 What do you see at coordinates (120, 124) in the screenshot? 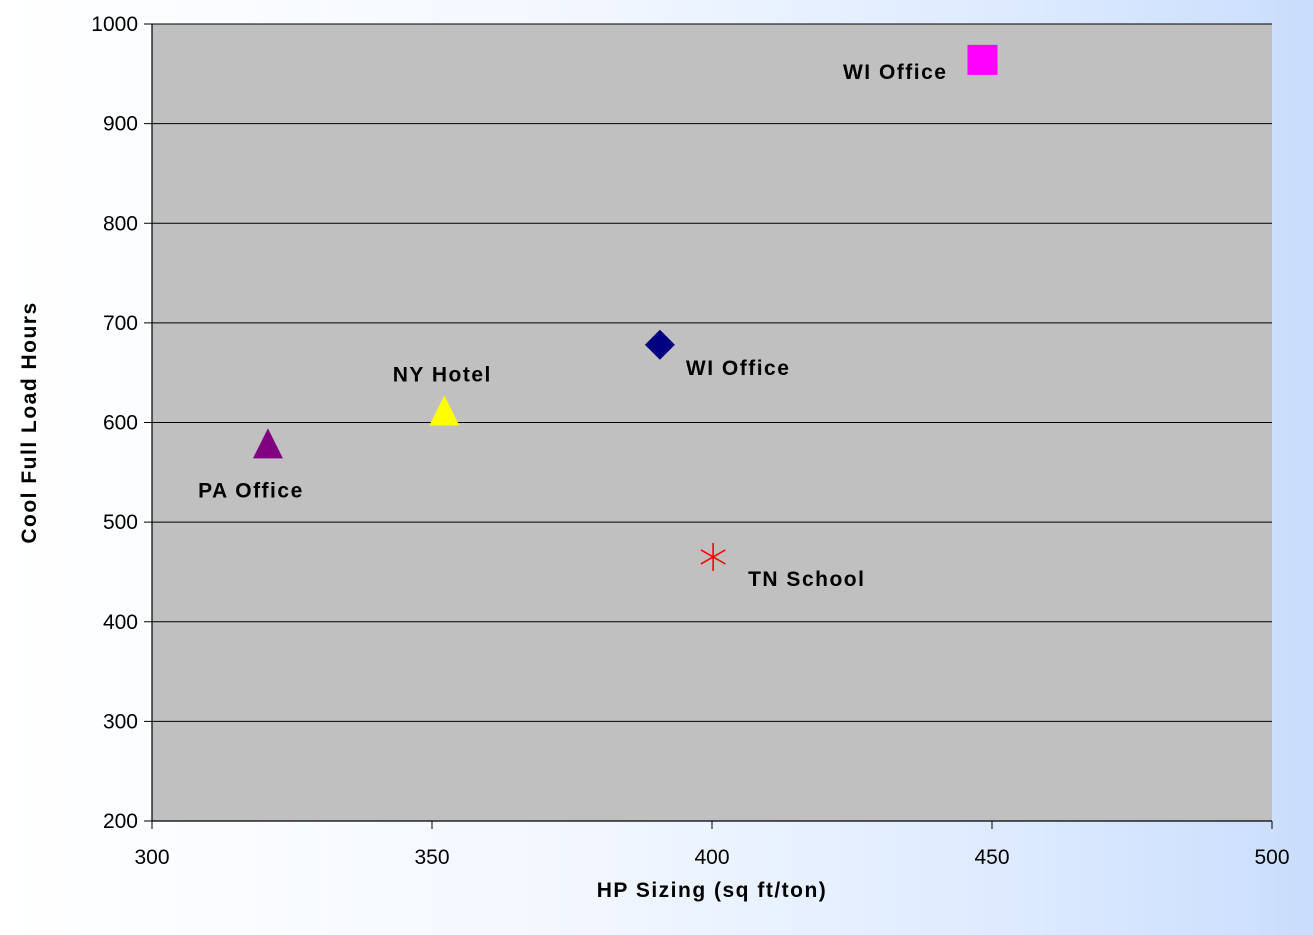
I see `y-tick-label: 900` at bounding box center [120, 124].